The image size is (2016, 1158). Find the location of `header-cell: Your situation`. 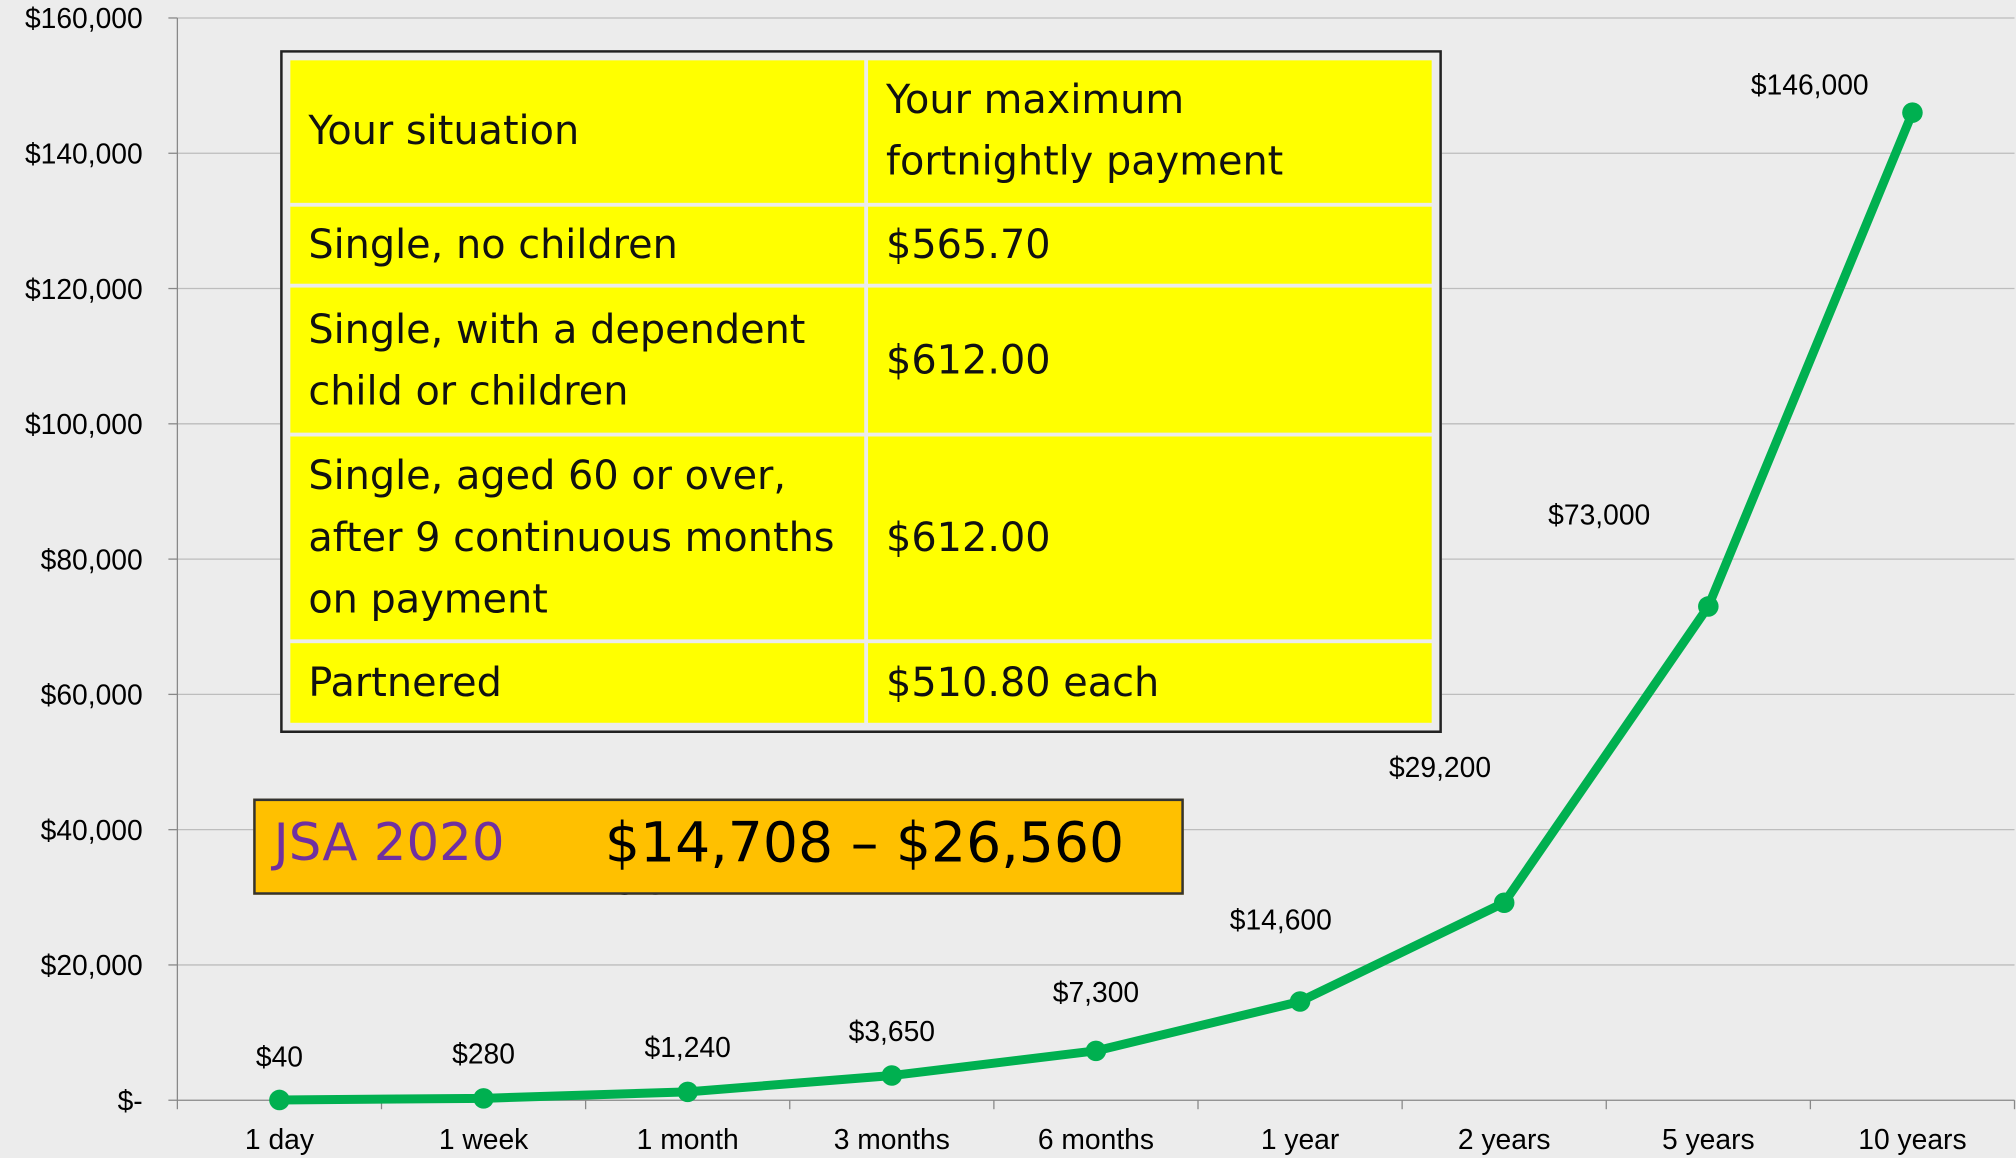

header-cell: Your situation is located at coordinates (577, 131).